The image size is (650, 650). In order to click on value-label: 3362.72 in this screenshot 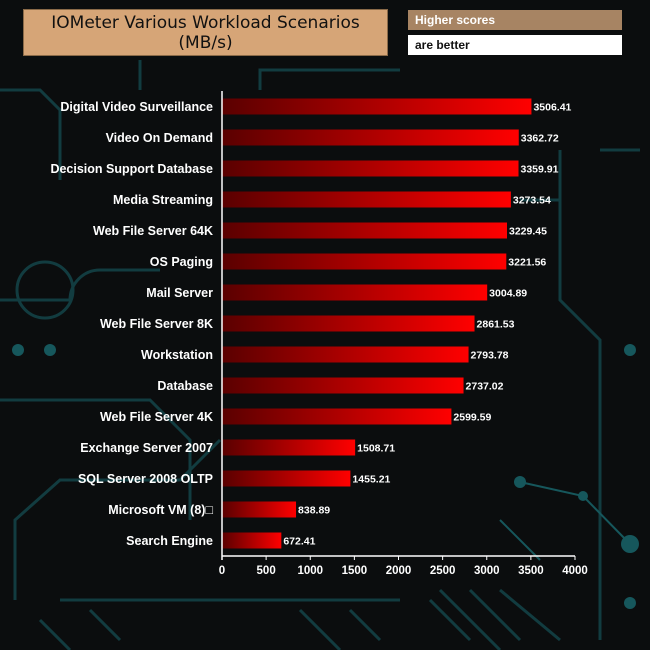, I will do `click(540, 139)`.